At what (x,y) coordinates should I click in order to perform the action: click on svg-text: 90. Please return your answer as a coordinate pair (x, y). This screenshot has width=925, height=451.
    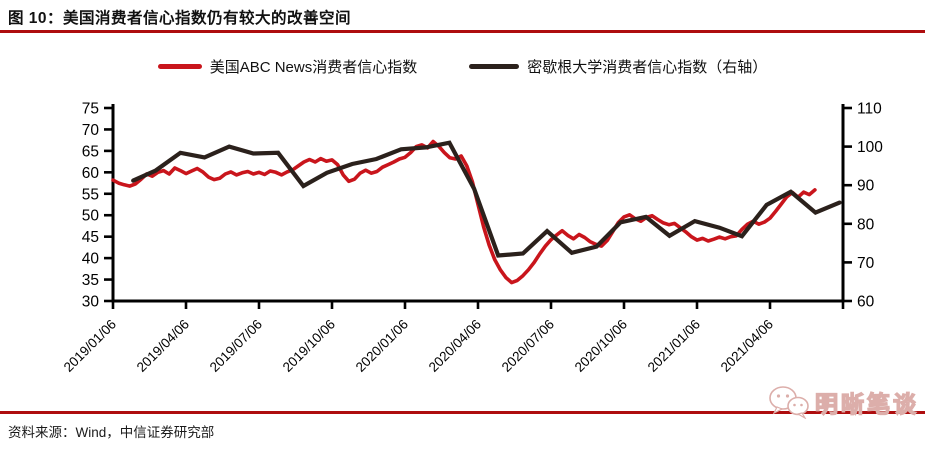
    Looking at the image, I should click on (866, 186).